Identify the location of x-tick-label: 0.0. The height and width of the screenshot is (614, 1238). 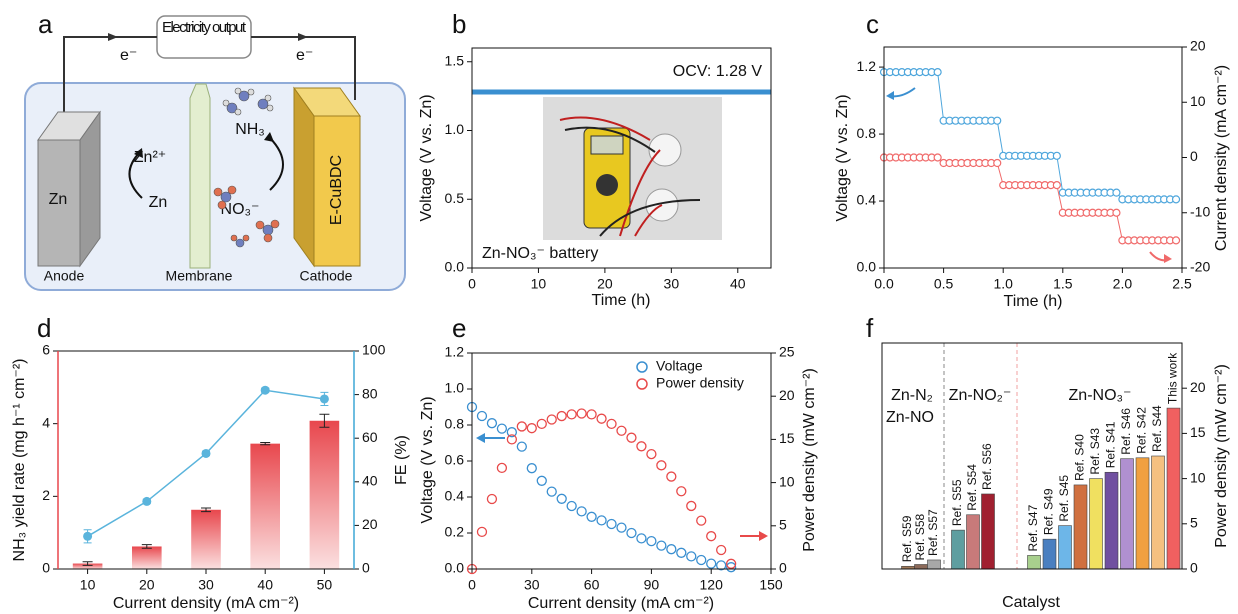
(884, 284).